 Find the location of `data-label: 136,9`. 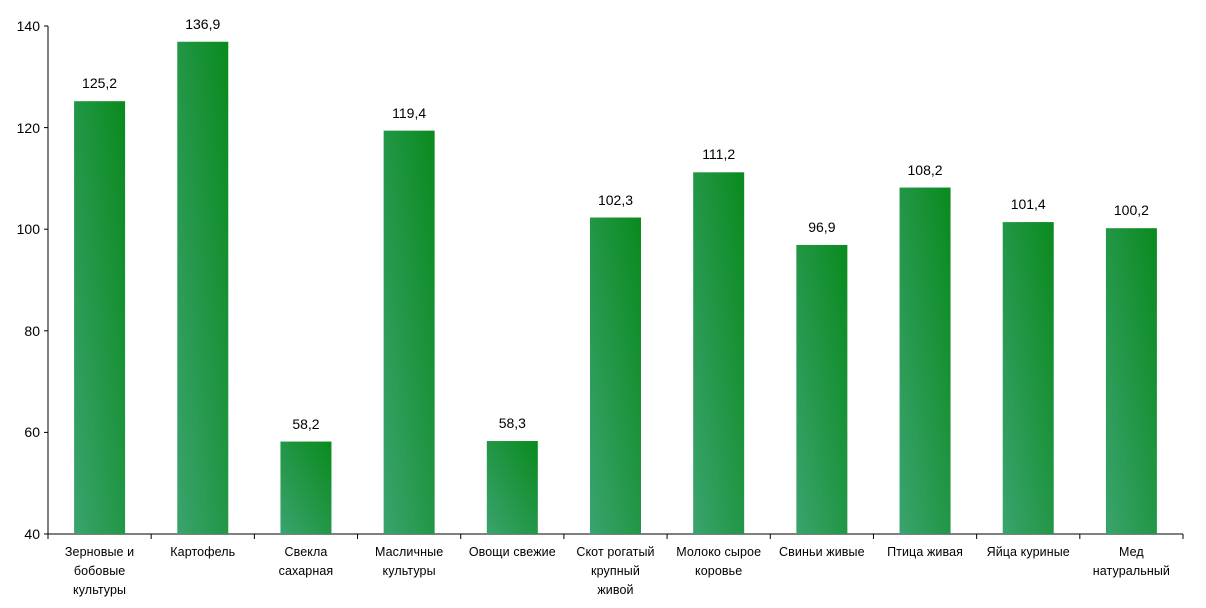

data-label: 136,9 is located at coordinates (203, 23).